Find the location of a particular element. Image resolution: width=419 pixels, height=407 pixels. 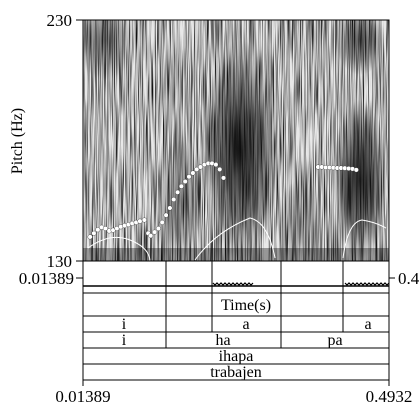

tier2-label-i: i is located at coordinates (124, 340).